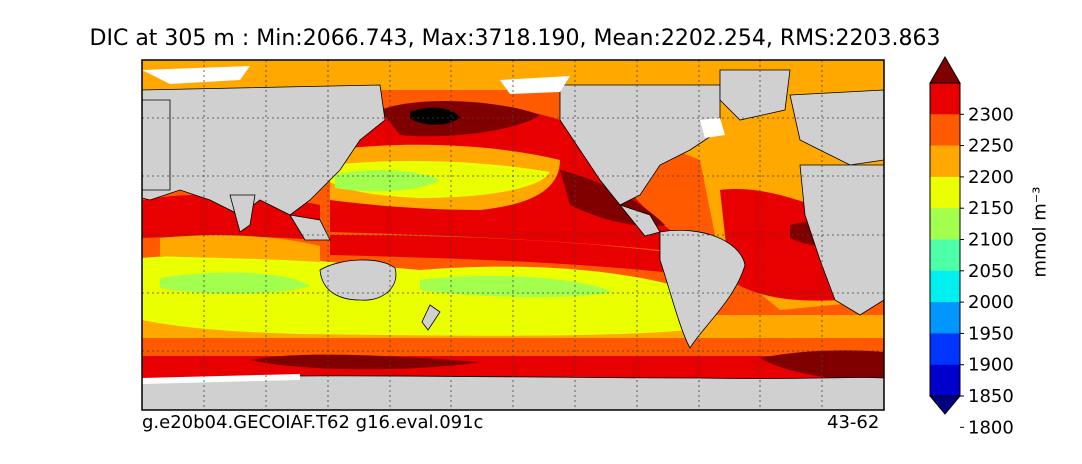 The image size is (1082, 464). Describe the element at coordinates (991, 208) in the screenshot. I see `colorbar-tick-label: 2150` at that location.